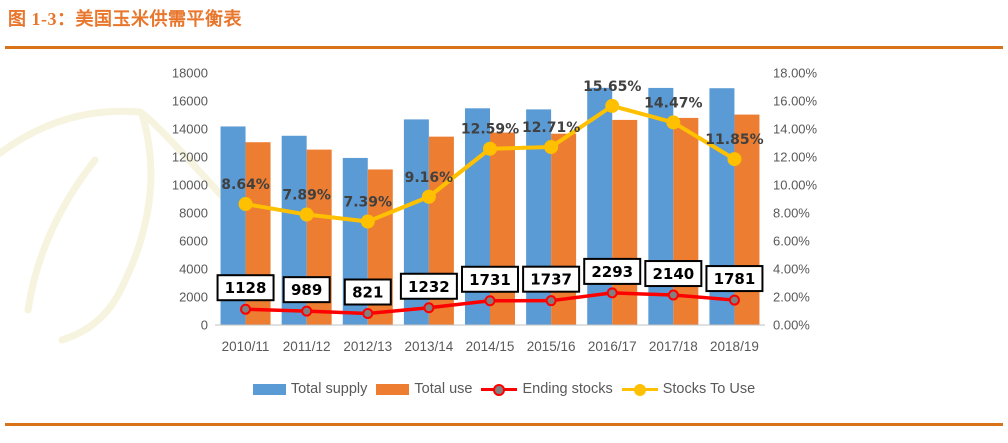 This screenshot has height=443, width=1008. Describe the element at coordinates (795, 101) in the screenshot. I see `right-axis-tick: 16.00%` at that location.